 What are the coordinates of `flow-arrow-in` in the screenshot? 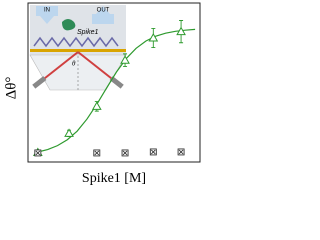 It's located at (47, 11).